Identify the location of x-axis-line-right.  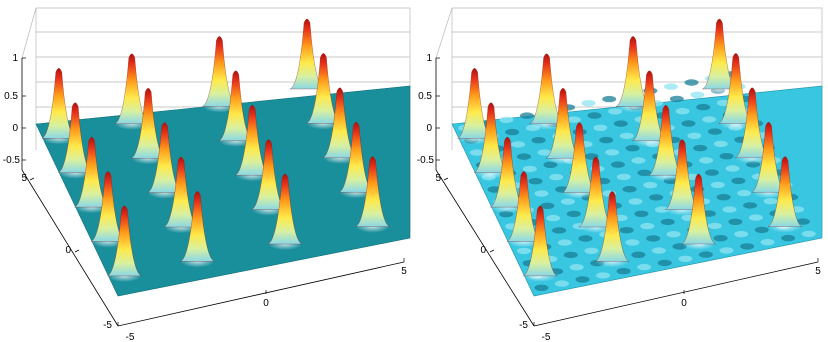
(676, 294).